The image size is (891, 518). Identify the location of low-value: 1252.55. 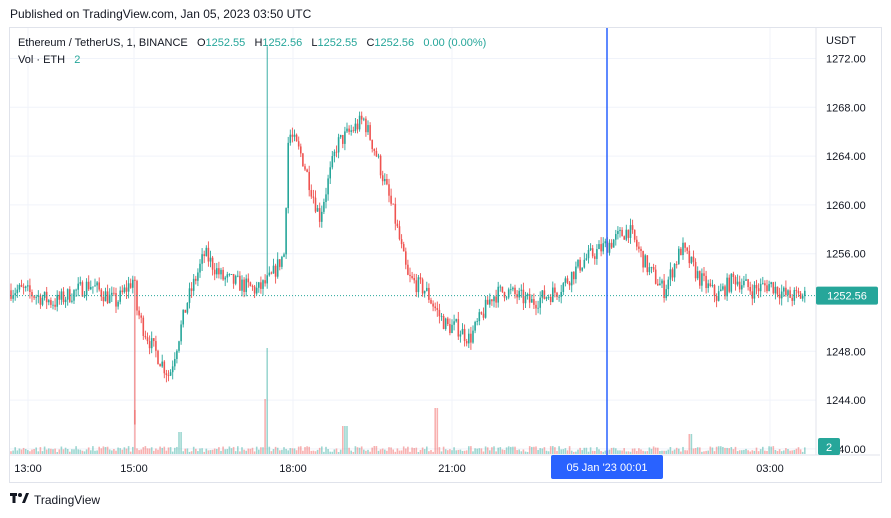
(337, 43).